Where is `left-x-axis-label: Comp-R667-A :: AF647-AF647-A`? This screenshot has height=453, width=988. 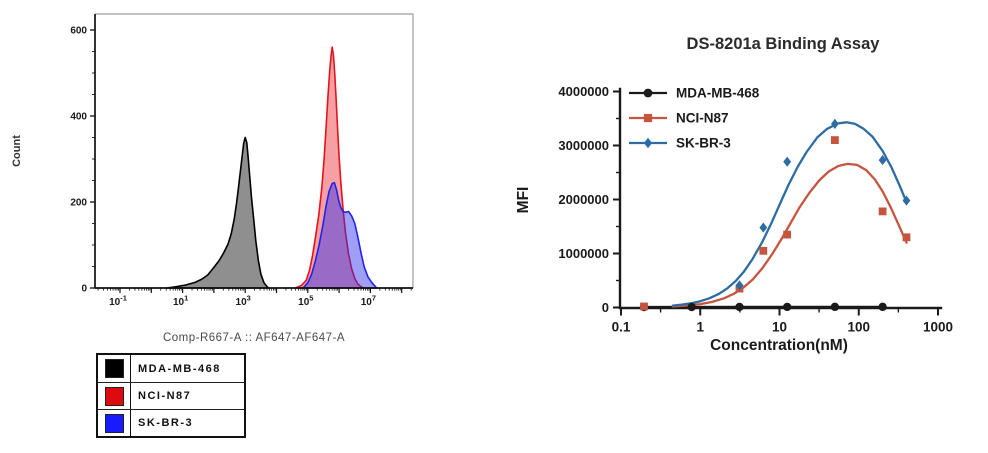 left-x-axis-label: Comp-R667-A :: AF647-AF647-A is located at coordinates (254, 338).